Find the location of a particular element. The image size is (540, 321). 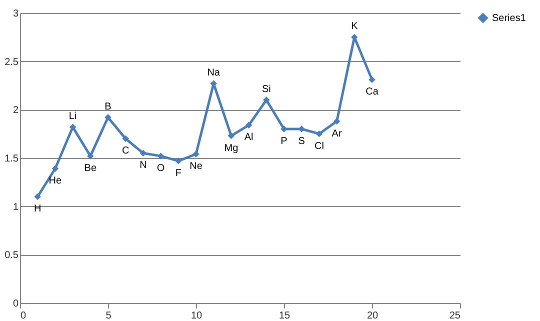

y-tick-label: 2 is located at coordinates (15, 110).